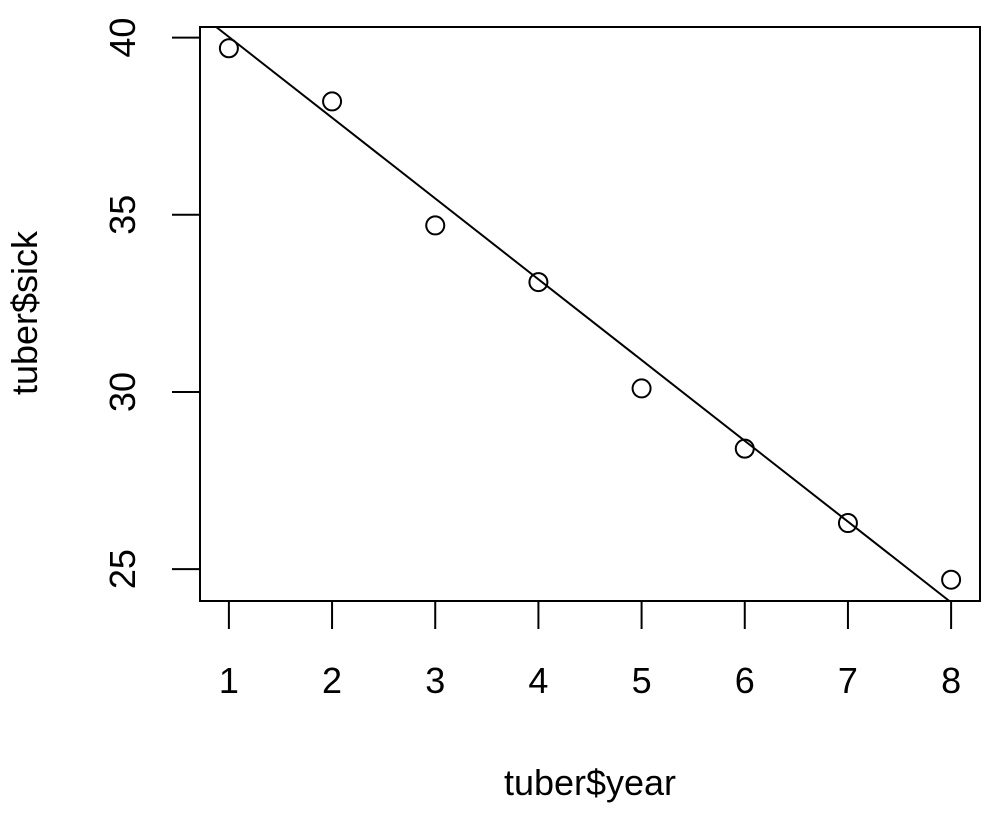  Describe the element at coordinates (122, 392) in the screenshot. I see `y-tick-label: 30` at that location.